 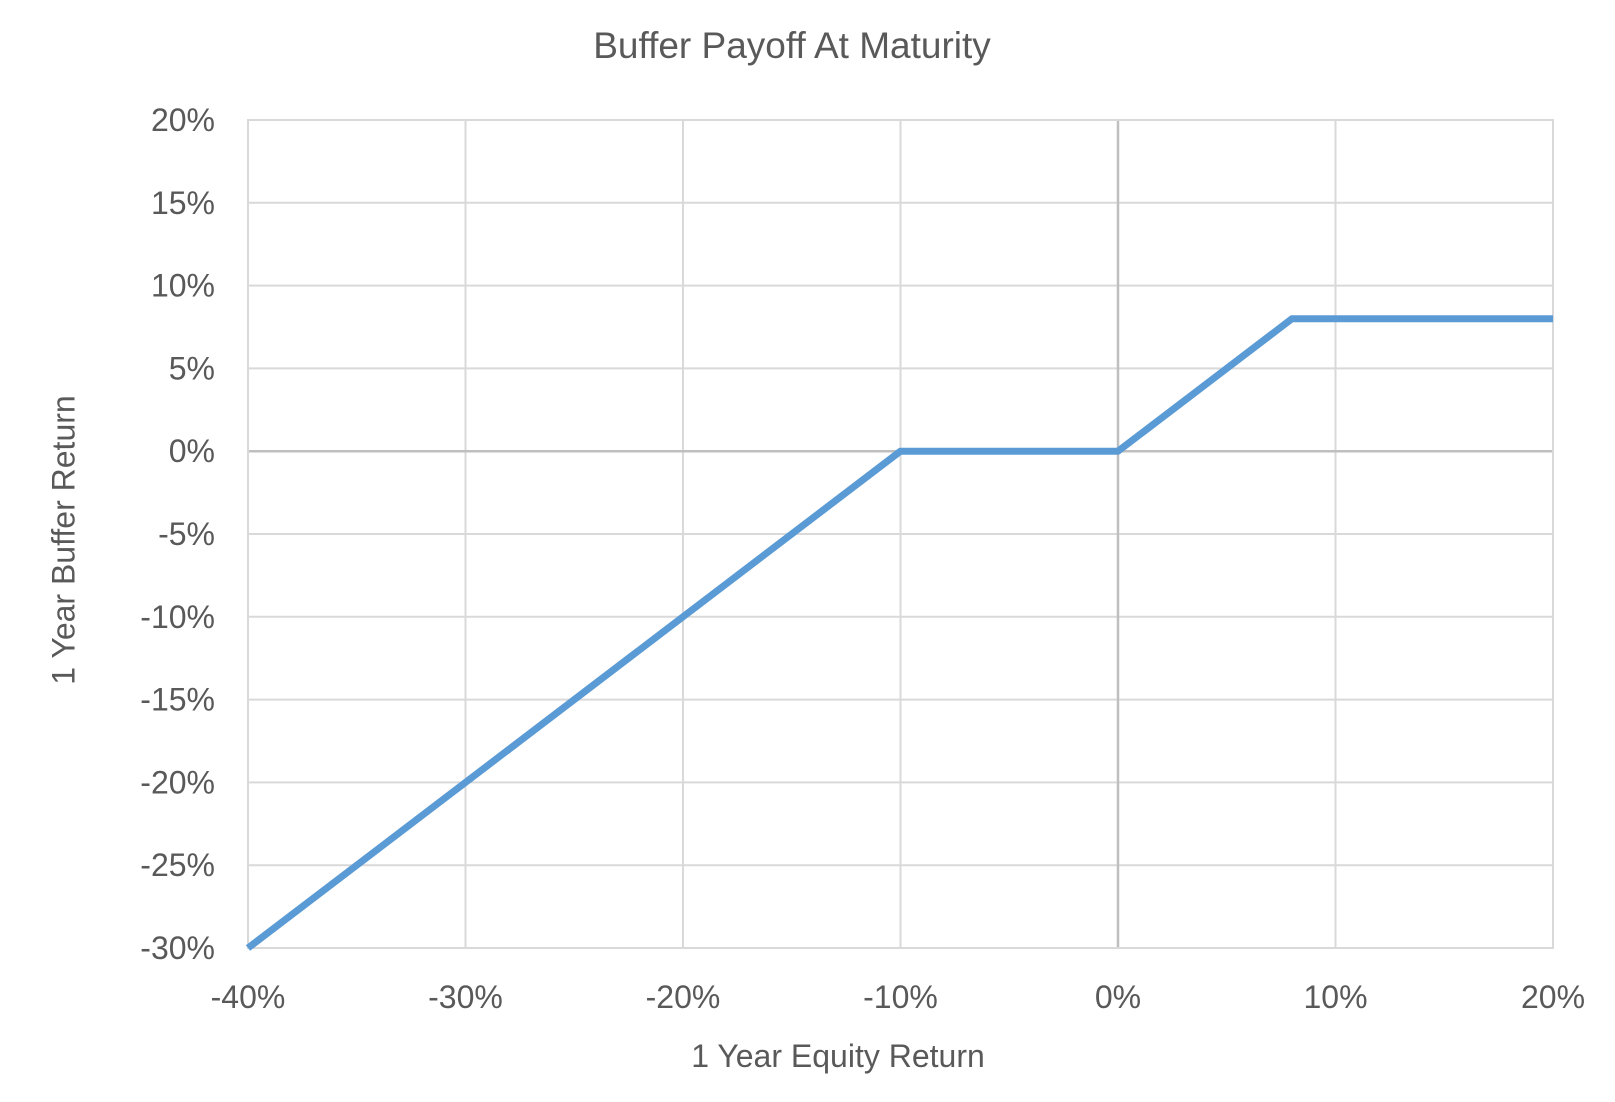 I want to click on y-tick-label: 15%, so click(x=183, y=203).